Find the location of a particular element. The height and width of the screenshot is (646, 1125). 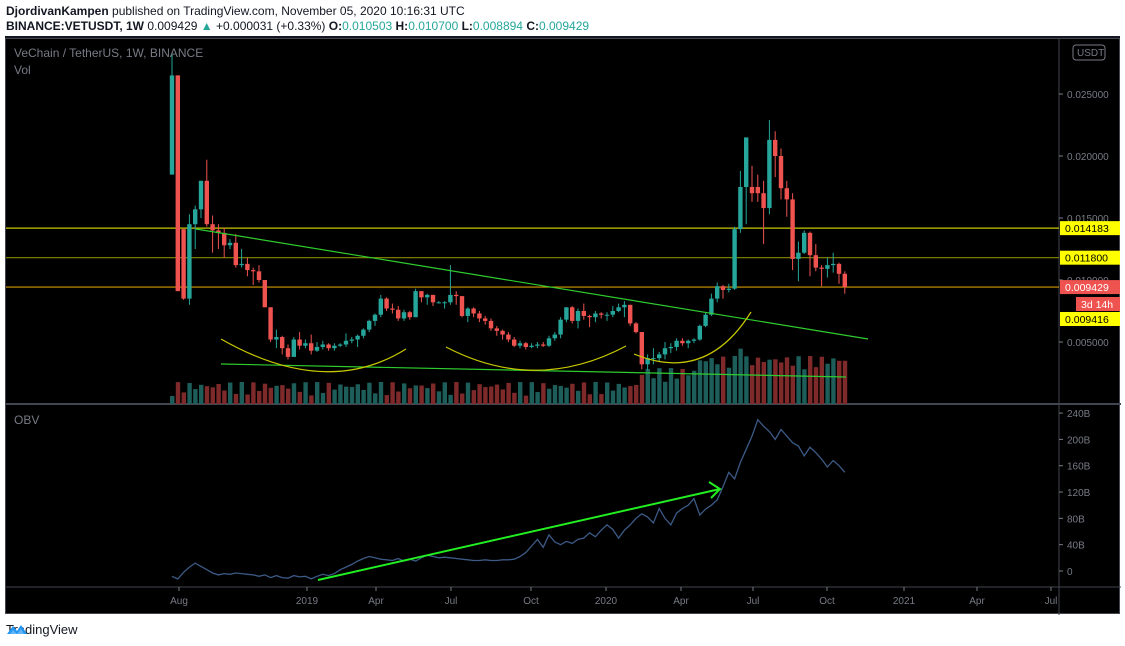

svg-text: 0.009416 is located at coordinates (1087, 320).